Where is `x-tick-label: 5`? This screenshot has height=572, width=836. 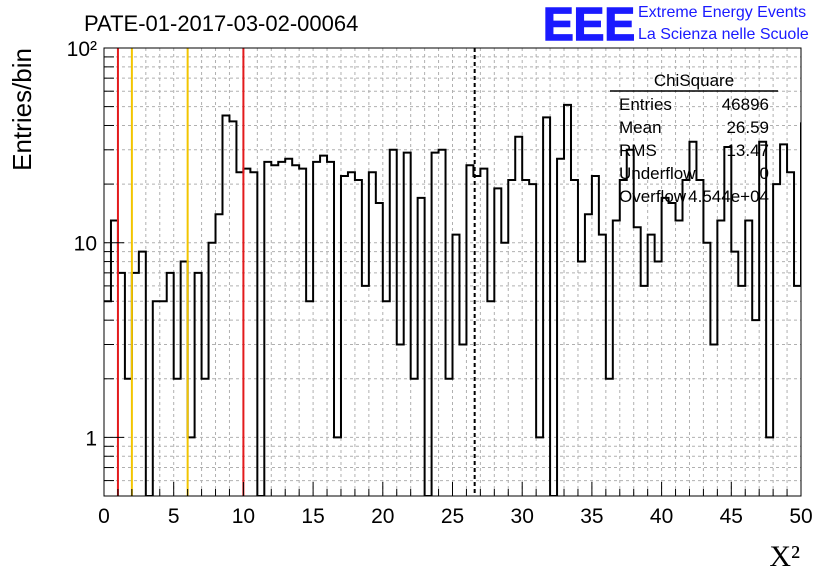
x-tick-label: 5 is located at coordinates (174, 516).